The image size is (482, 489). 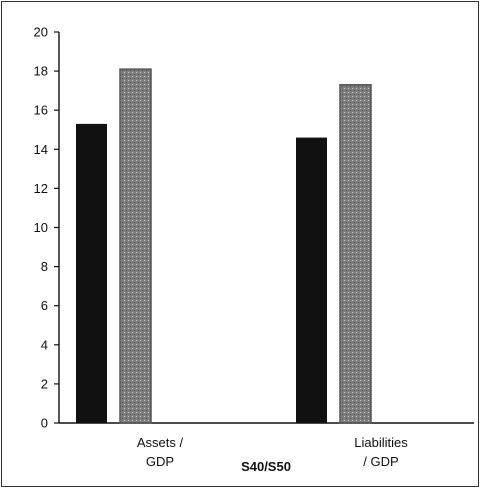 I want to click on y-tick-label: 12, so click(x=41, y=188).